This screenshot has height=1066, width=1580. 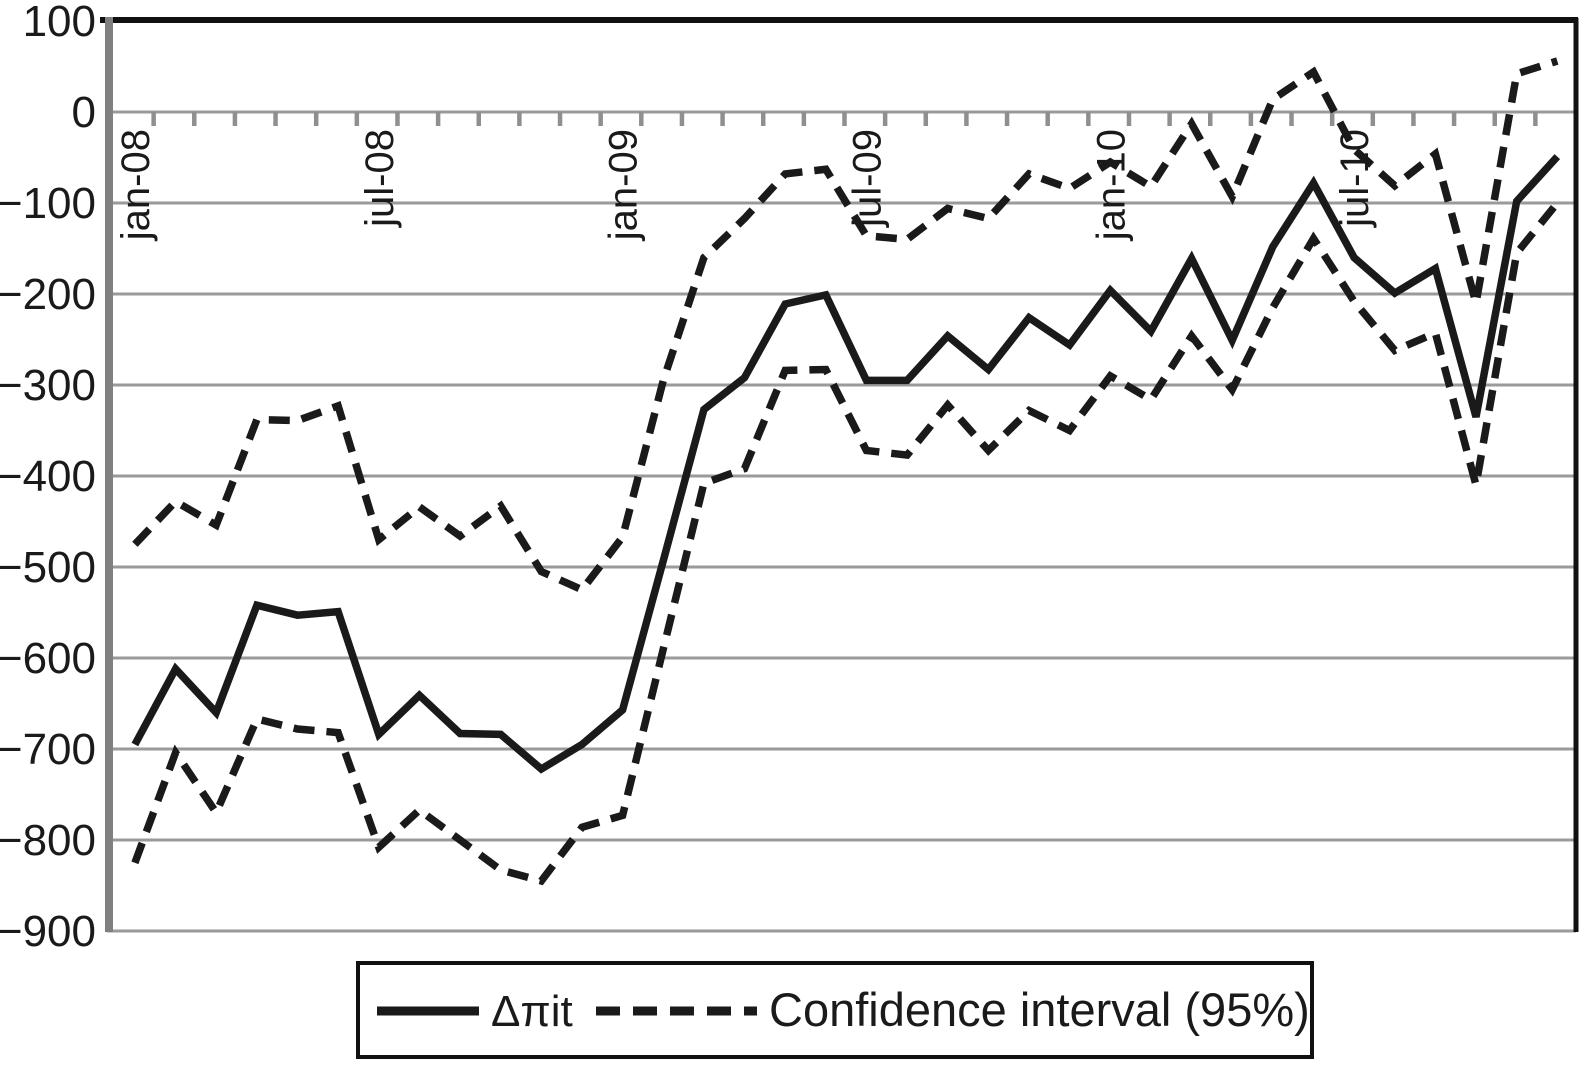 What do you see at coordinates (48, 385) in the screenshot?
I see `y-axis-label: −300` at bounding box center [48, 385].